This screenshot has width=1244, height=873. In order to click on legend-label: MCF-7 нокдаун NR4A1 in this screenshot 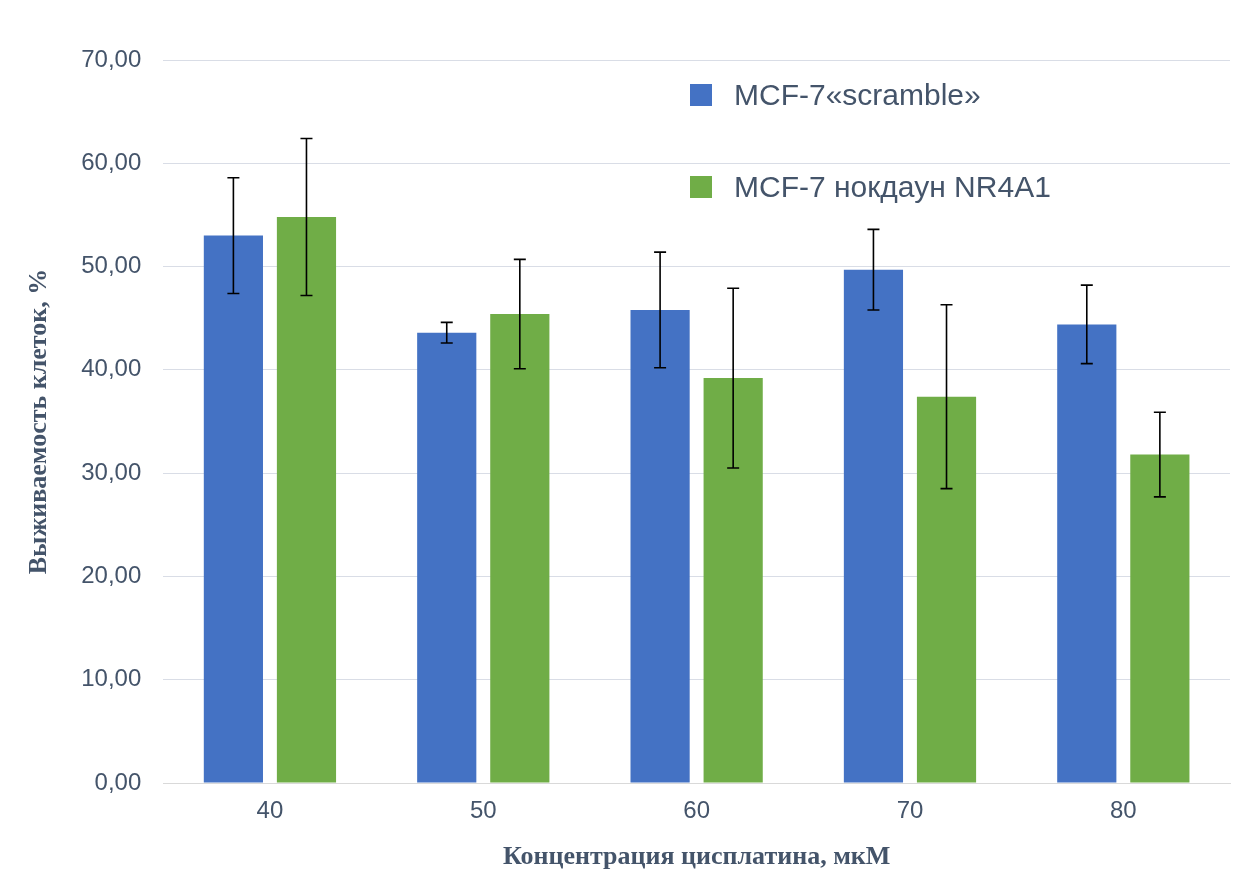, I will do `click(892, 187)`.